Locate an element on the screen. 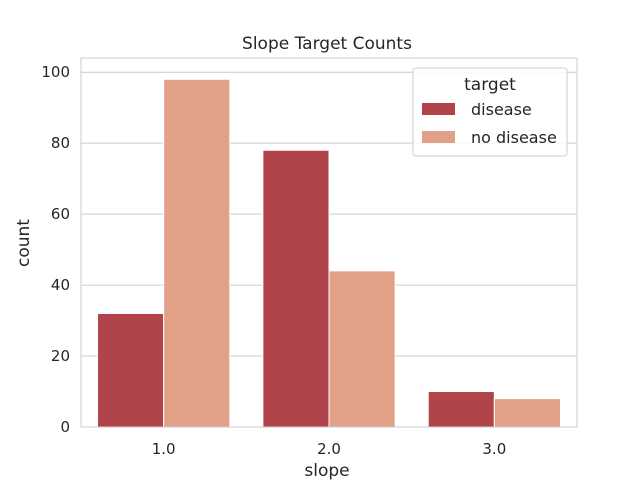  legend-label-disease: disease is located at coordinates (501, 109).